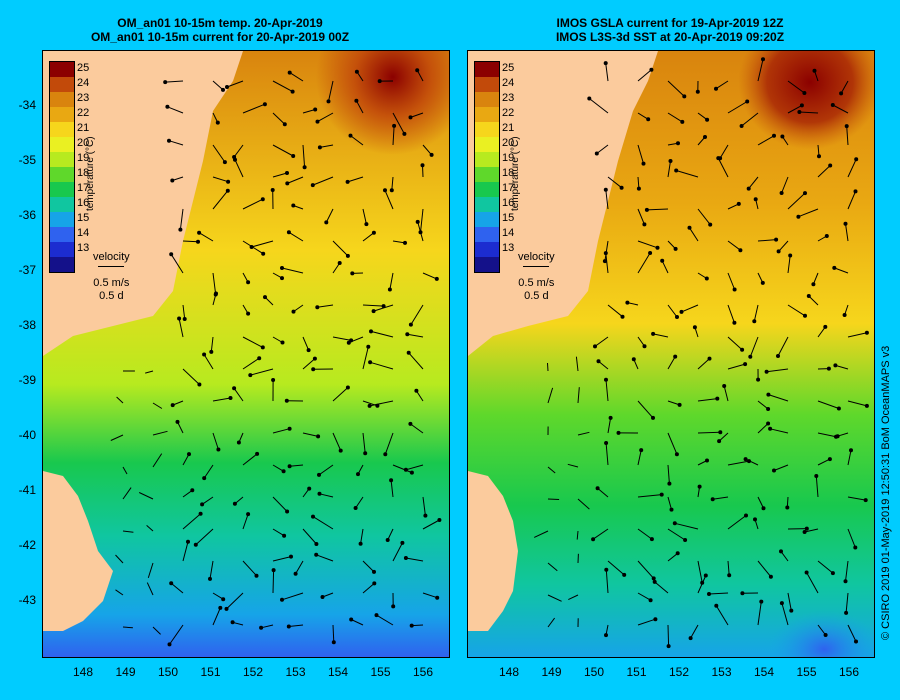  What do you see at coordinates (27, 380) in the screenshot?
I see `latitude-tick-label: -39` at bounding box center [27, 380].